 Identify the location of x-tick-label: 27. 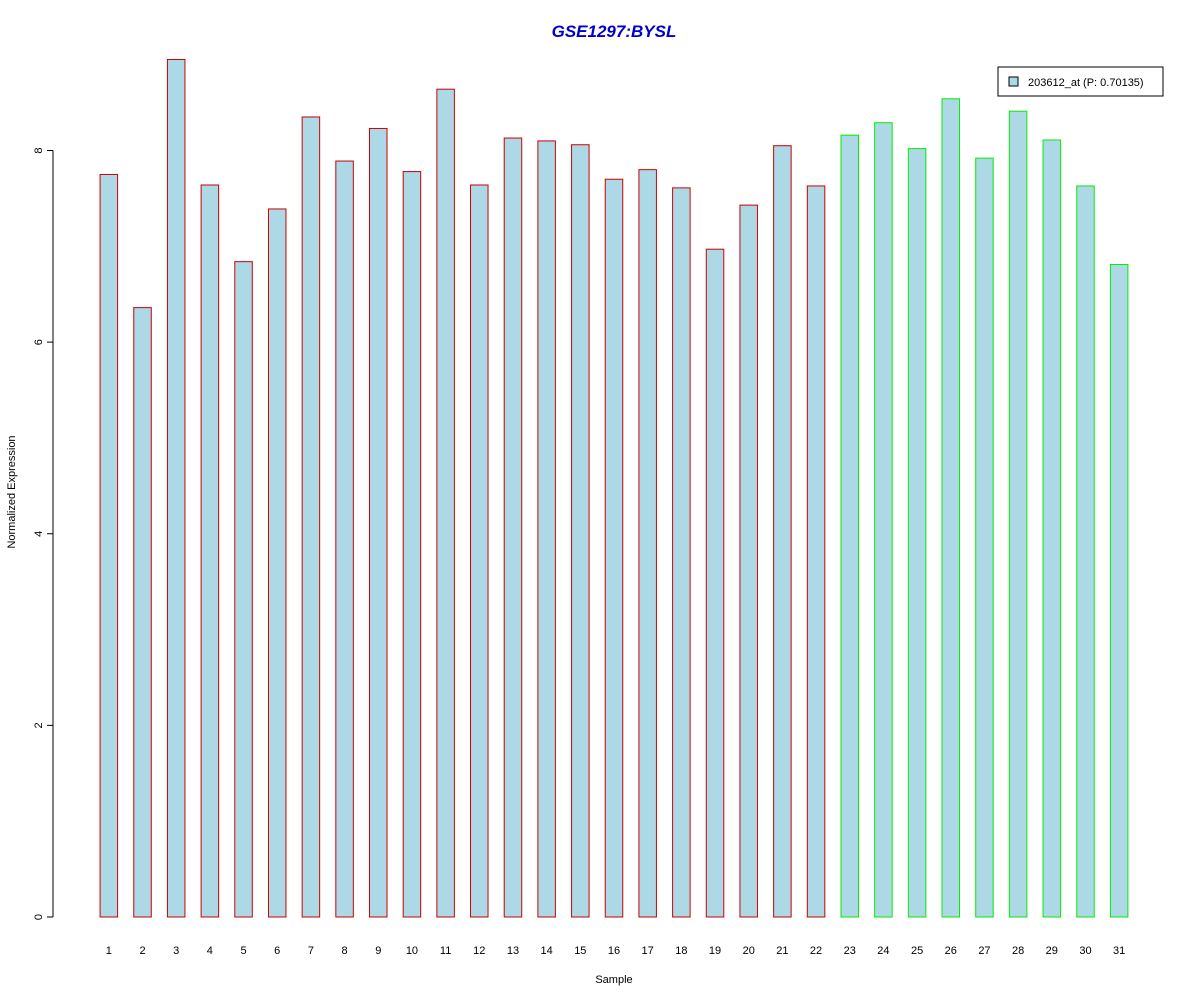
(984, 951).